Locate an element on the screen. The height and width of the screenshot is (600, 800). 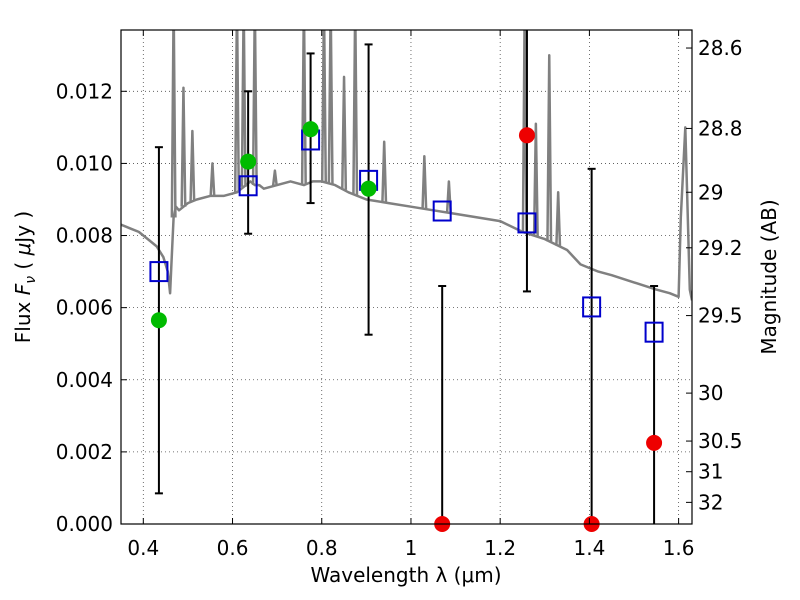
right-tick-label: 28.6 is located at coordinates (720, 48).